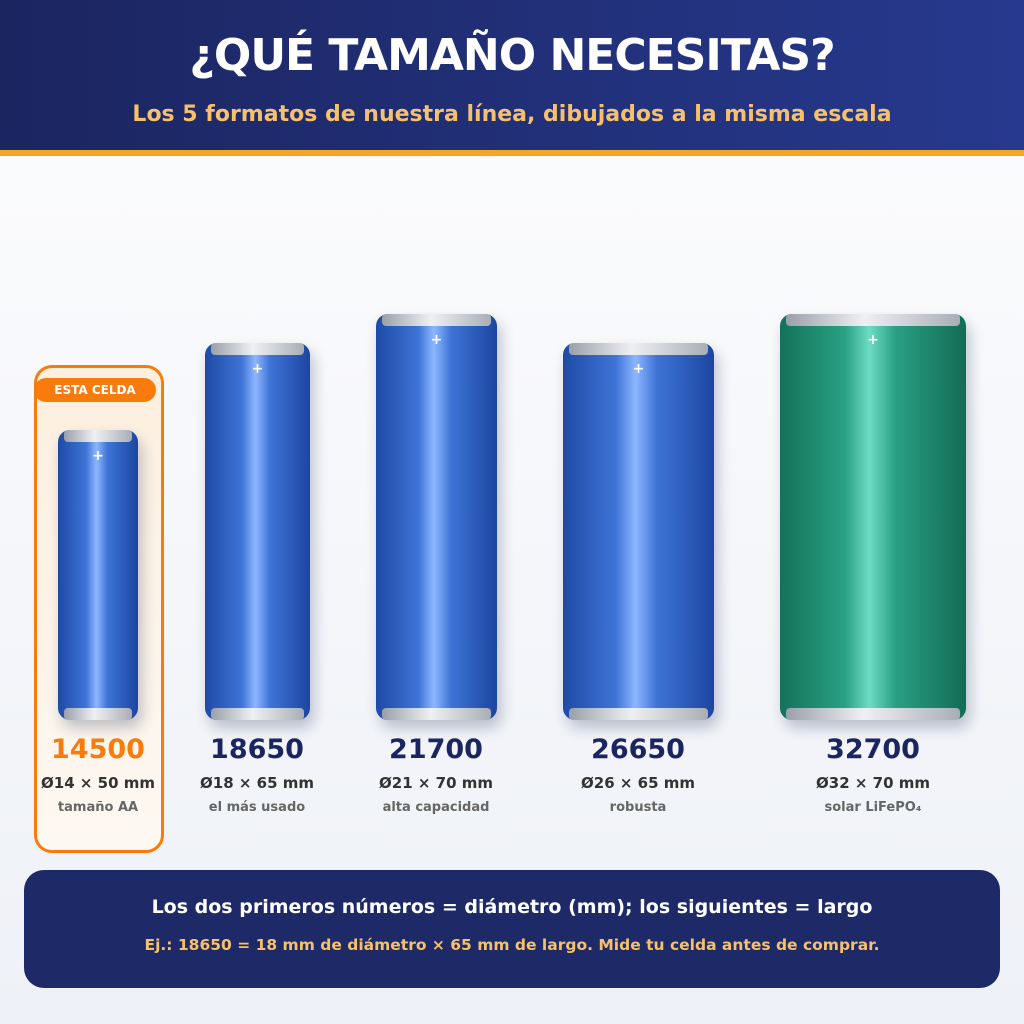 This screenshot has width=1024, height=1024. What do you see at coordinates (638, 783) in the screenshot?
I see `cell-dims: Ø26 × 65 mm` at bounding box center [638, 783].